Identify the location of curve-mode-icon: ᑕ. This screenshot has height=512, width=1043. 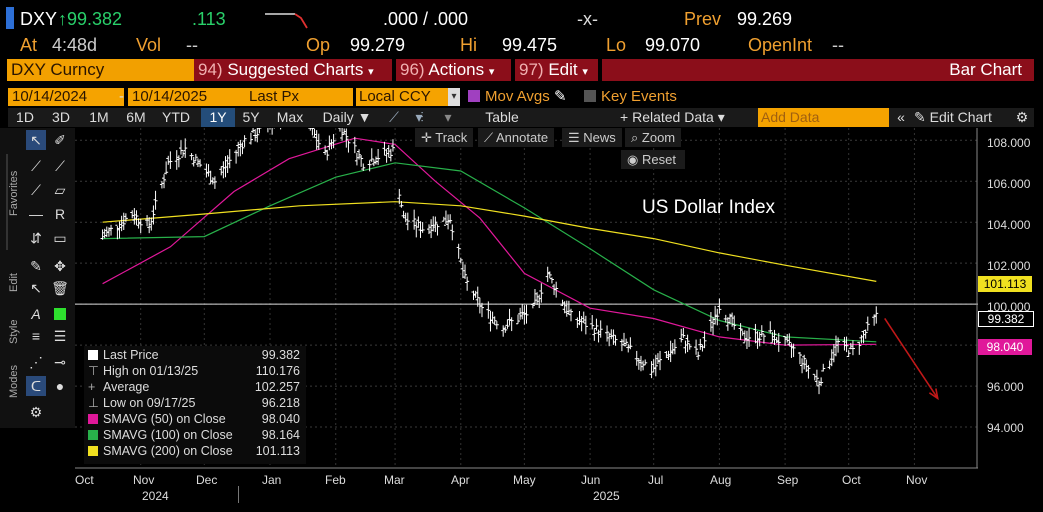
(36, 386).